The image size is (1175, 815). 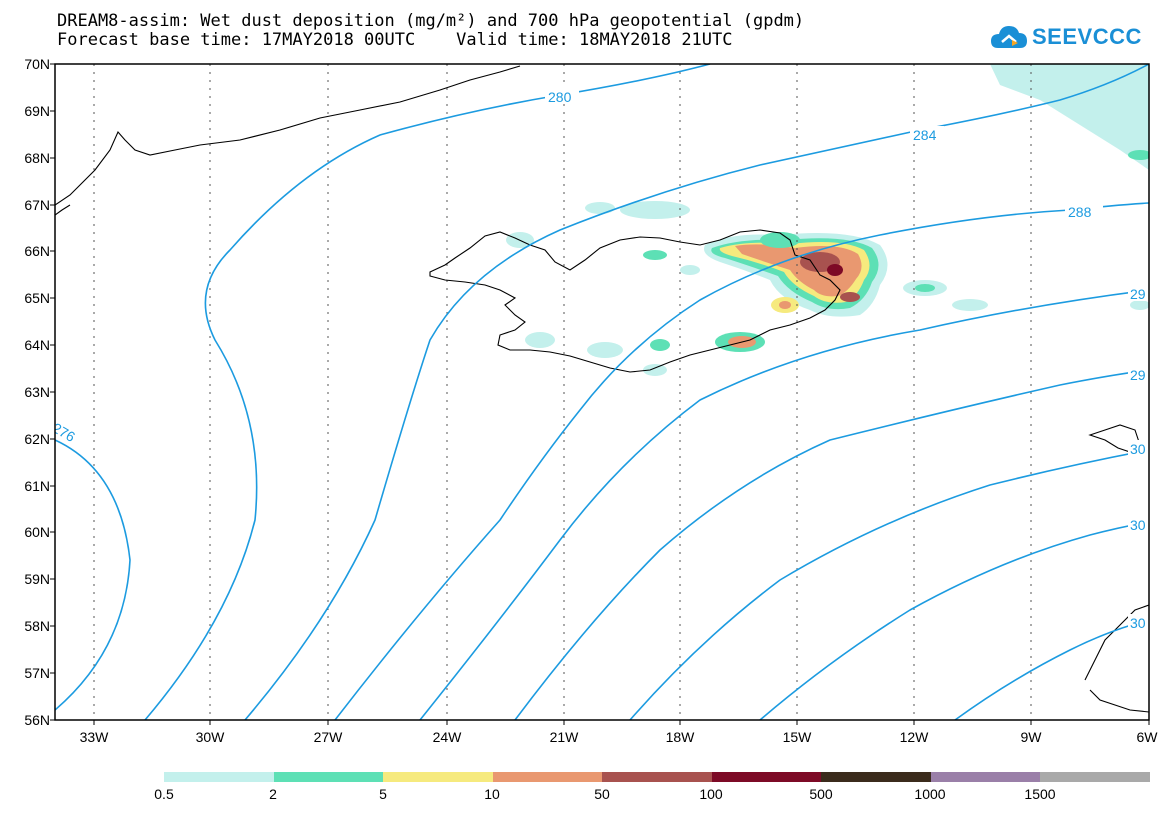 What do you see at coordinates (711, 794) in the screenshot?
I see `legend-label: 100` at bounding box center [711, 794].